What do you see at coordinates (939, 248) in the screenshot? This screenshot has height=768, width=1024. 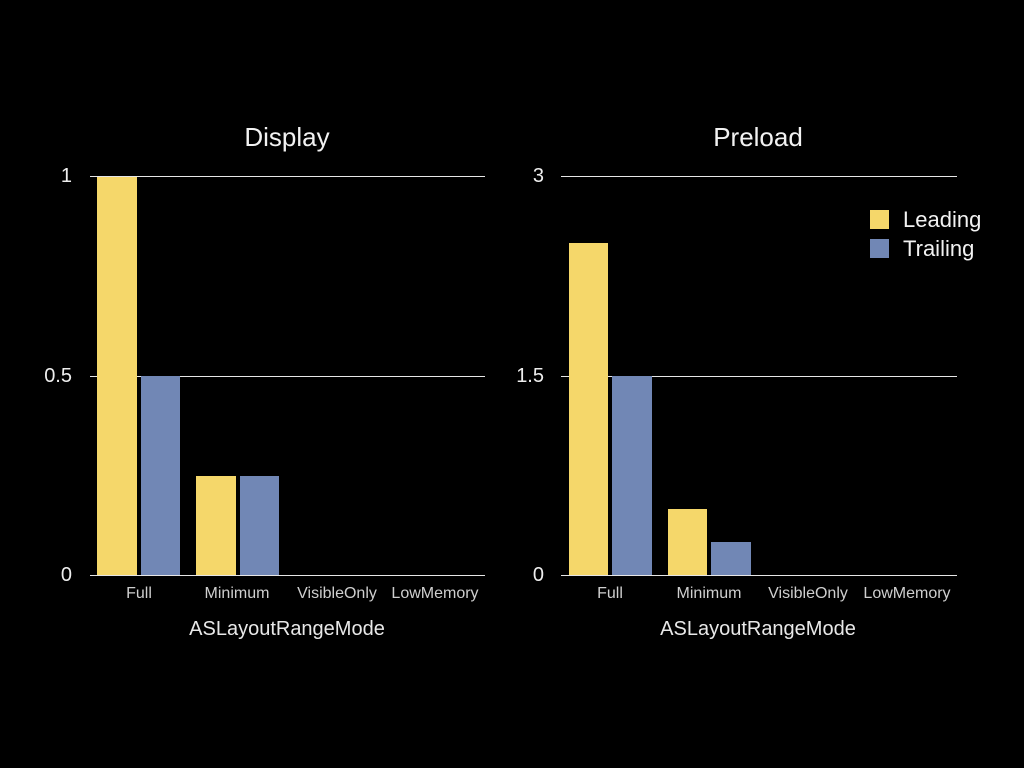 I see `legend-label: Trailing` at bounding box center [939, 248].